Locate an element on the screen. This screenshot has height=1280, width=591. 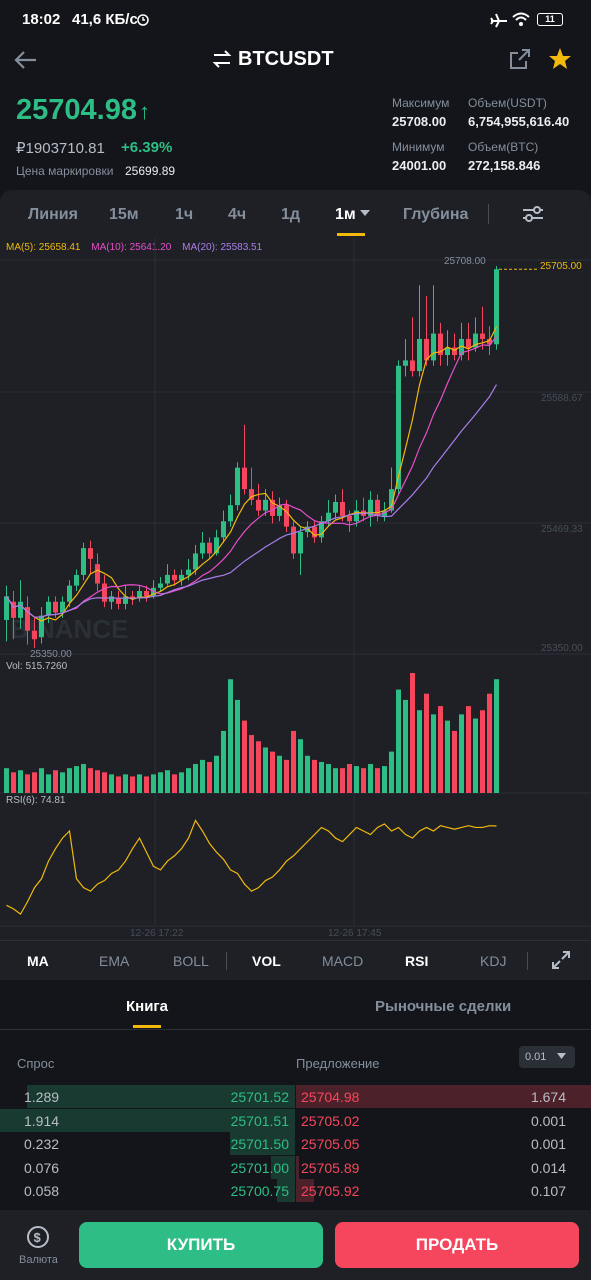
bottom-bar: $ Валюта КУПИТЬ ПРОДАТЬ is located at coordinates (295, 1245).